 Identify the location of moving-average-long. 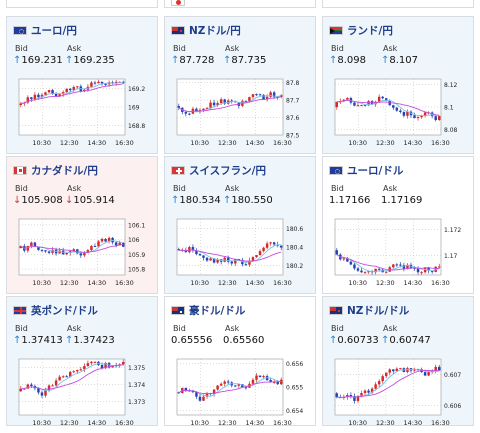
(388, 262).